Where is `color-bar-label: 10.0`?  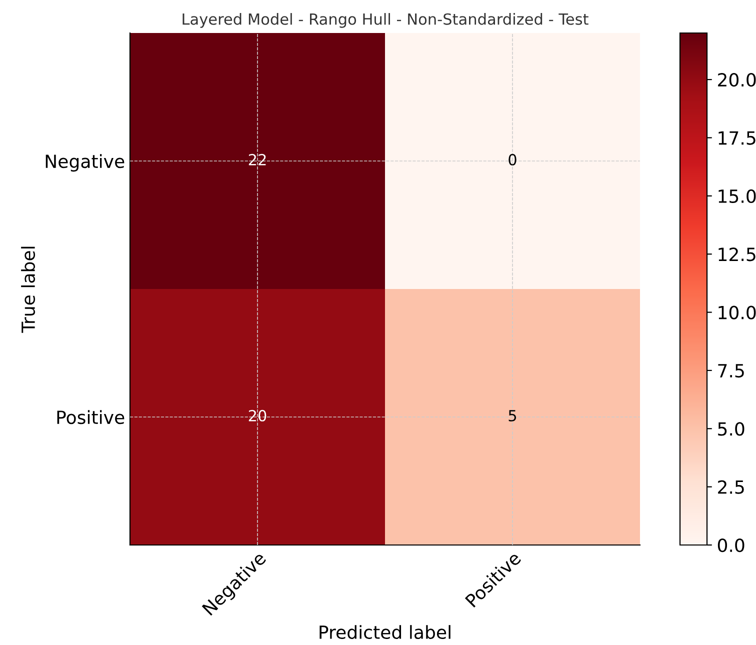 color-bar-label: 10.0 is located at coordinates (737, 313).